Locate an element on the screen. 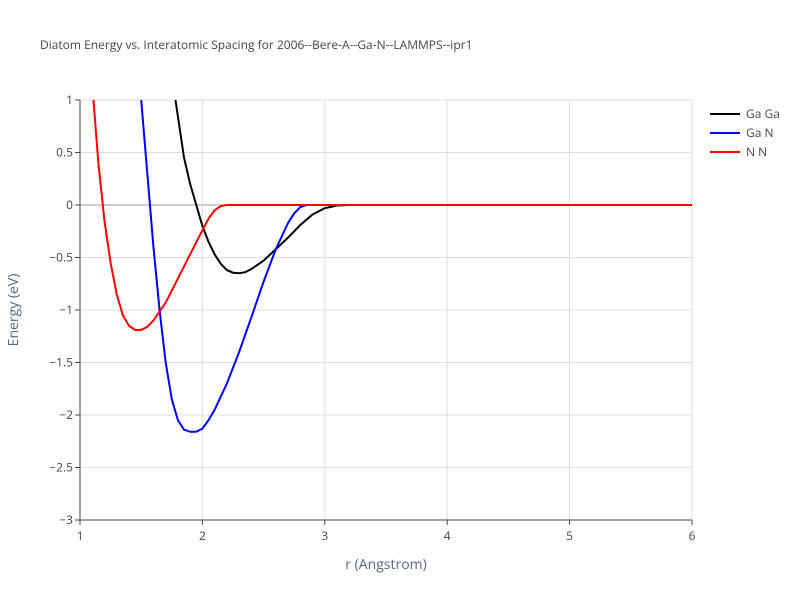  legend-label: N N is located at coordinates (756, 151).